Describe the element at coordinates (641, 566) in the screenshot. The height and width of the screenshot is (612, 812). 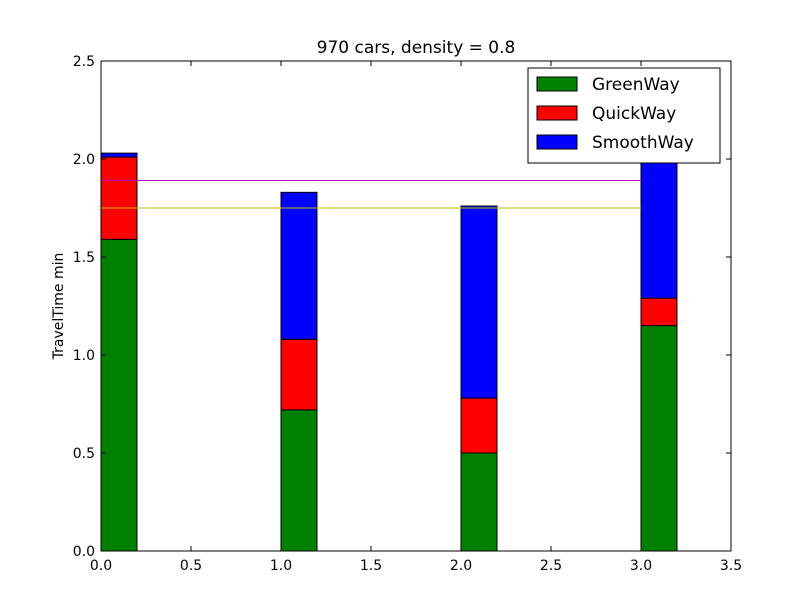
I see `x-tick-label-6: 3.0` at that location.